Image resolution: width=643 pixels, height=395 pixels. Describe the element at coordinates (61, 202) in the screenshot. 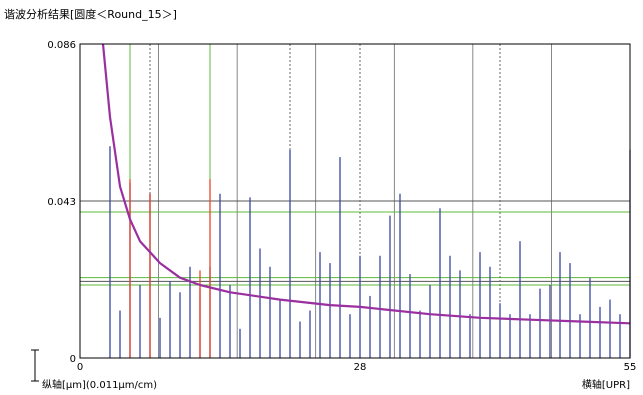

I see `y-tick-label-mid: 0.043` at that location.